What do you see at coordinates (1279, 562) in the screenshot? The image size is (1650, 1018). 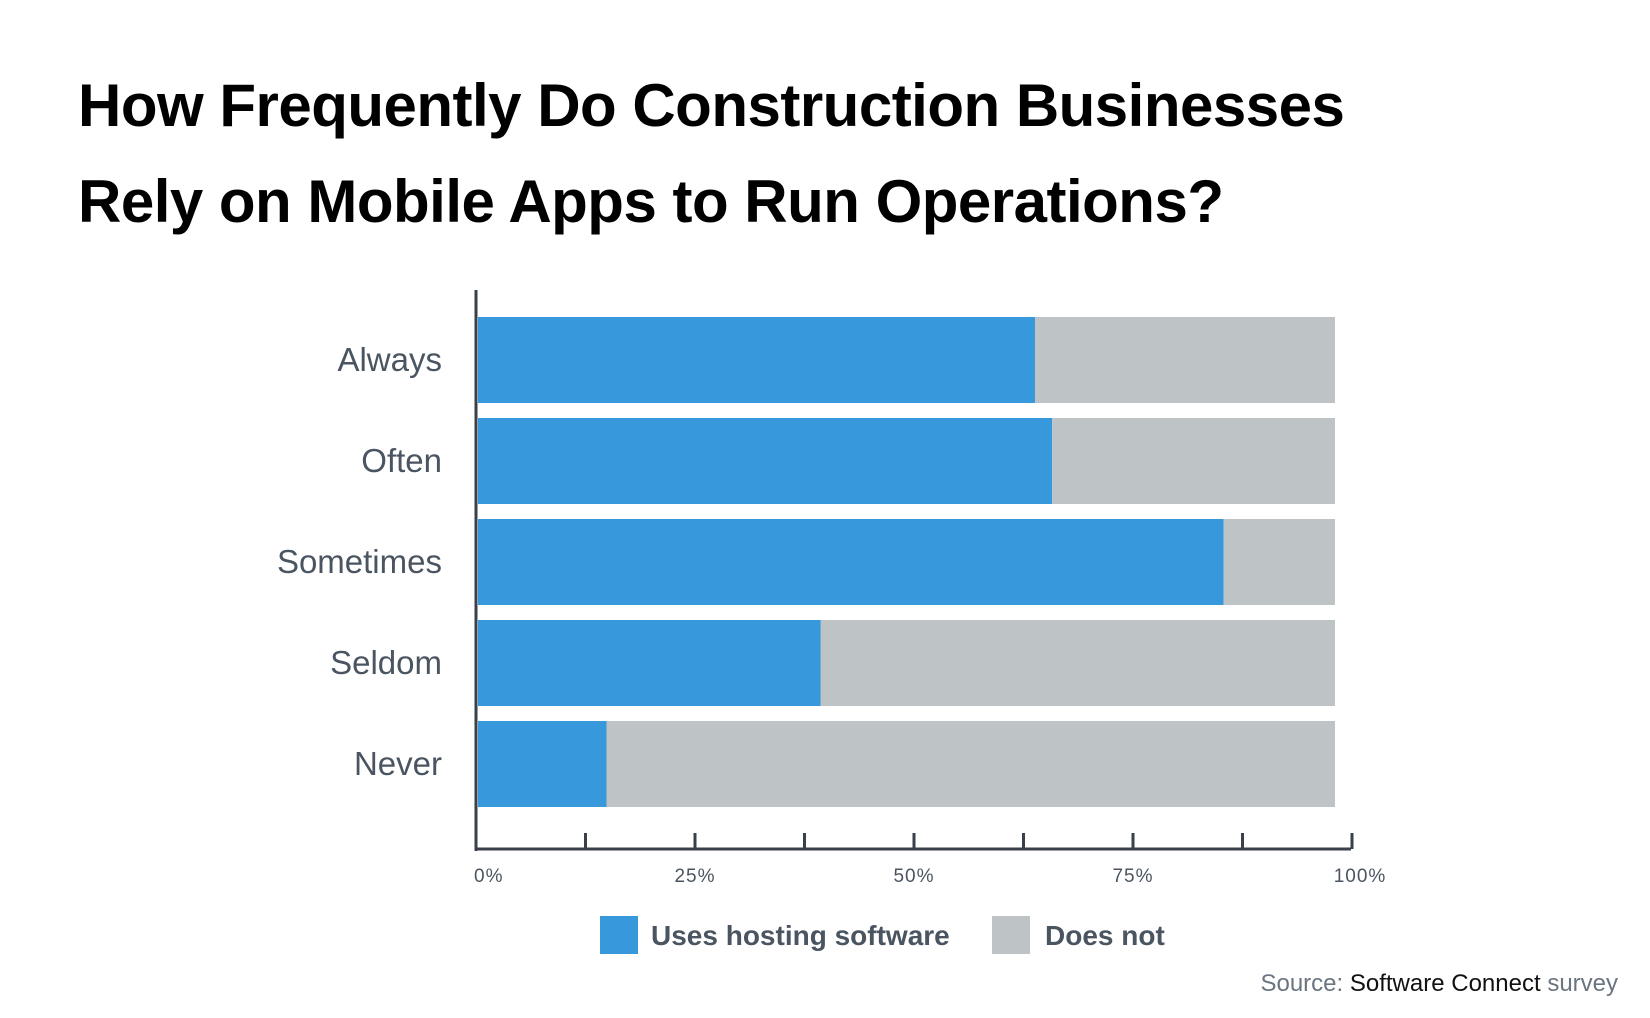 I see `bar-sometimes-does-not` at bounding box center [1279, 562].